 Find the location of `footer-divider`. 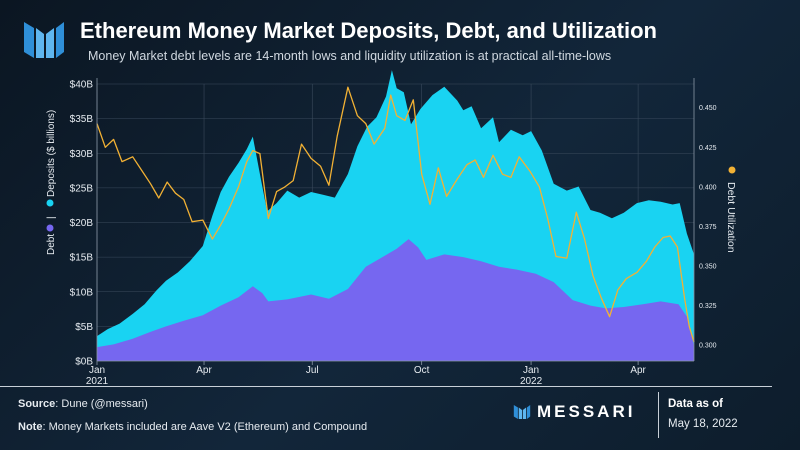

footer-divider is located at coordinates (386, 386).